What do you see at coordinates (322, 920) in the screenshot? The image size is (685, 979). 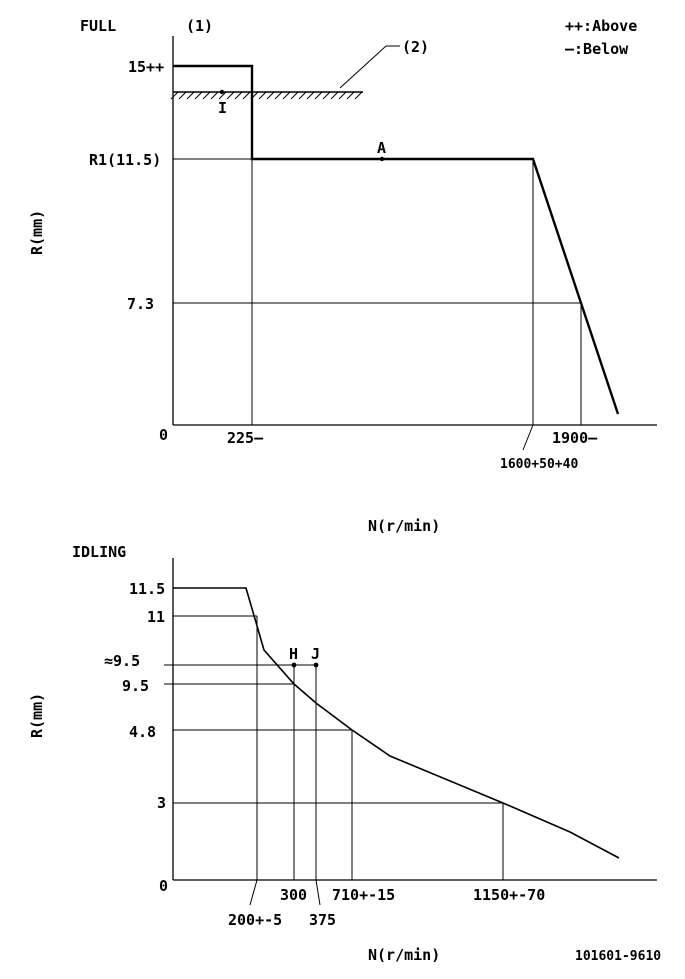 I see `idling-xtick-375: 375` at bounding box center [322, 920].